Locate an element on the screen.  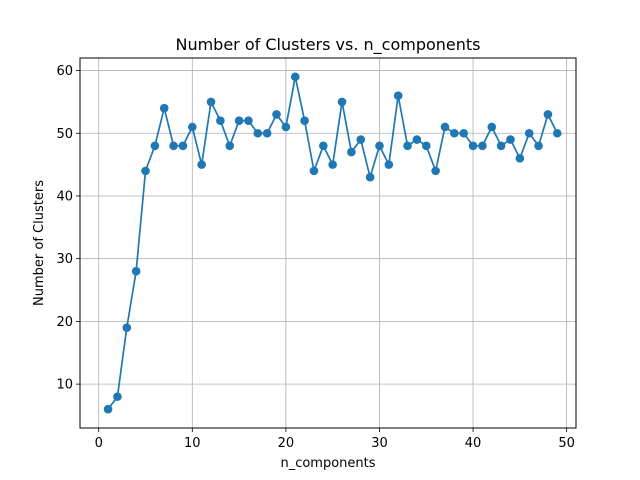
y-tick-label: 60 is located at coordinates (64, 71).